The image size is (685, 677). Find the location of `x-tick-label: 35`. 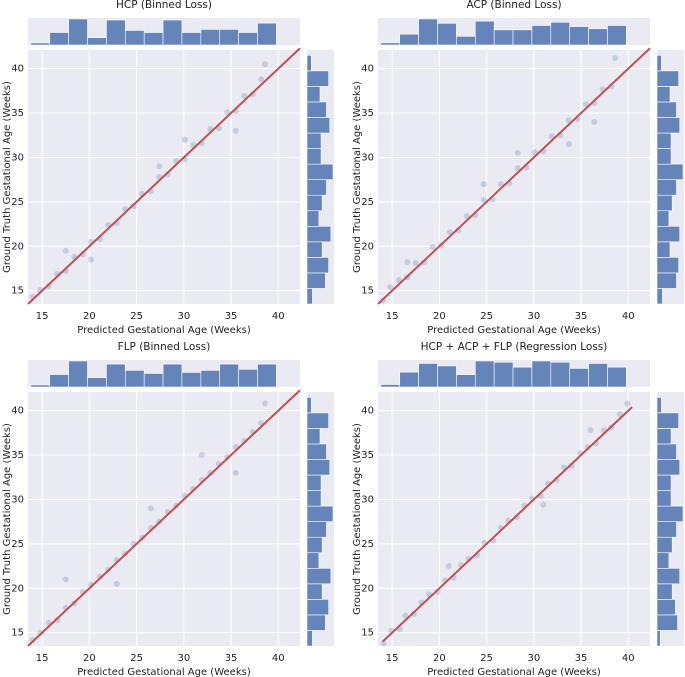

x-tick-label: 35 is located at coordinates (581, 316).